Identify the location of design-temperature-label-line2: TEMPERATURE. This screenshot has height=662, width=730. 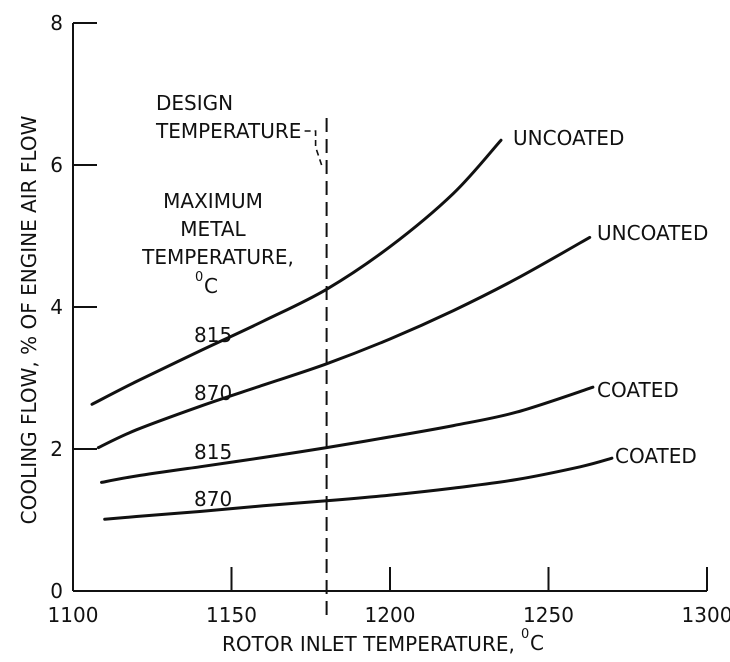
(228, 131).